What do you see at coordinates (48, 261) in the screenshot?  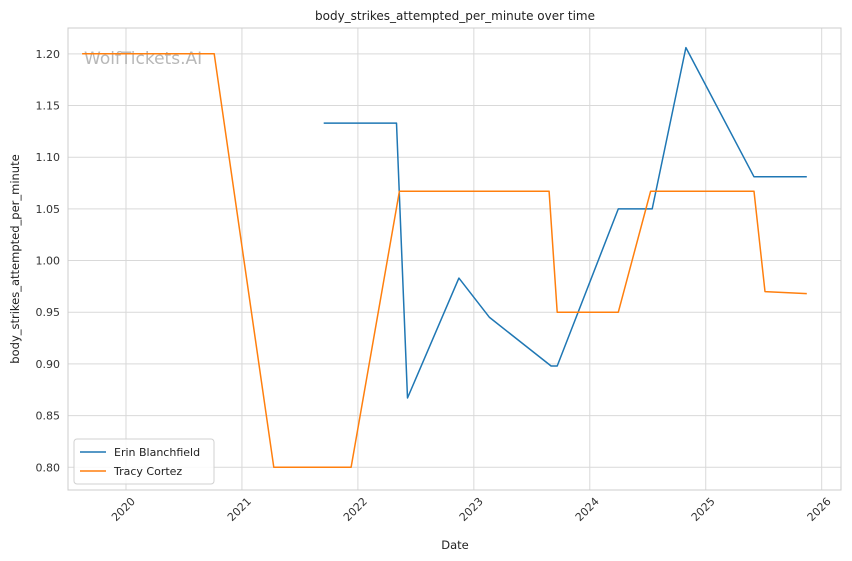 I see `y-tick-label: 1.00` at bounding box center [48, 261].